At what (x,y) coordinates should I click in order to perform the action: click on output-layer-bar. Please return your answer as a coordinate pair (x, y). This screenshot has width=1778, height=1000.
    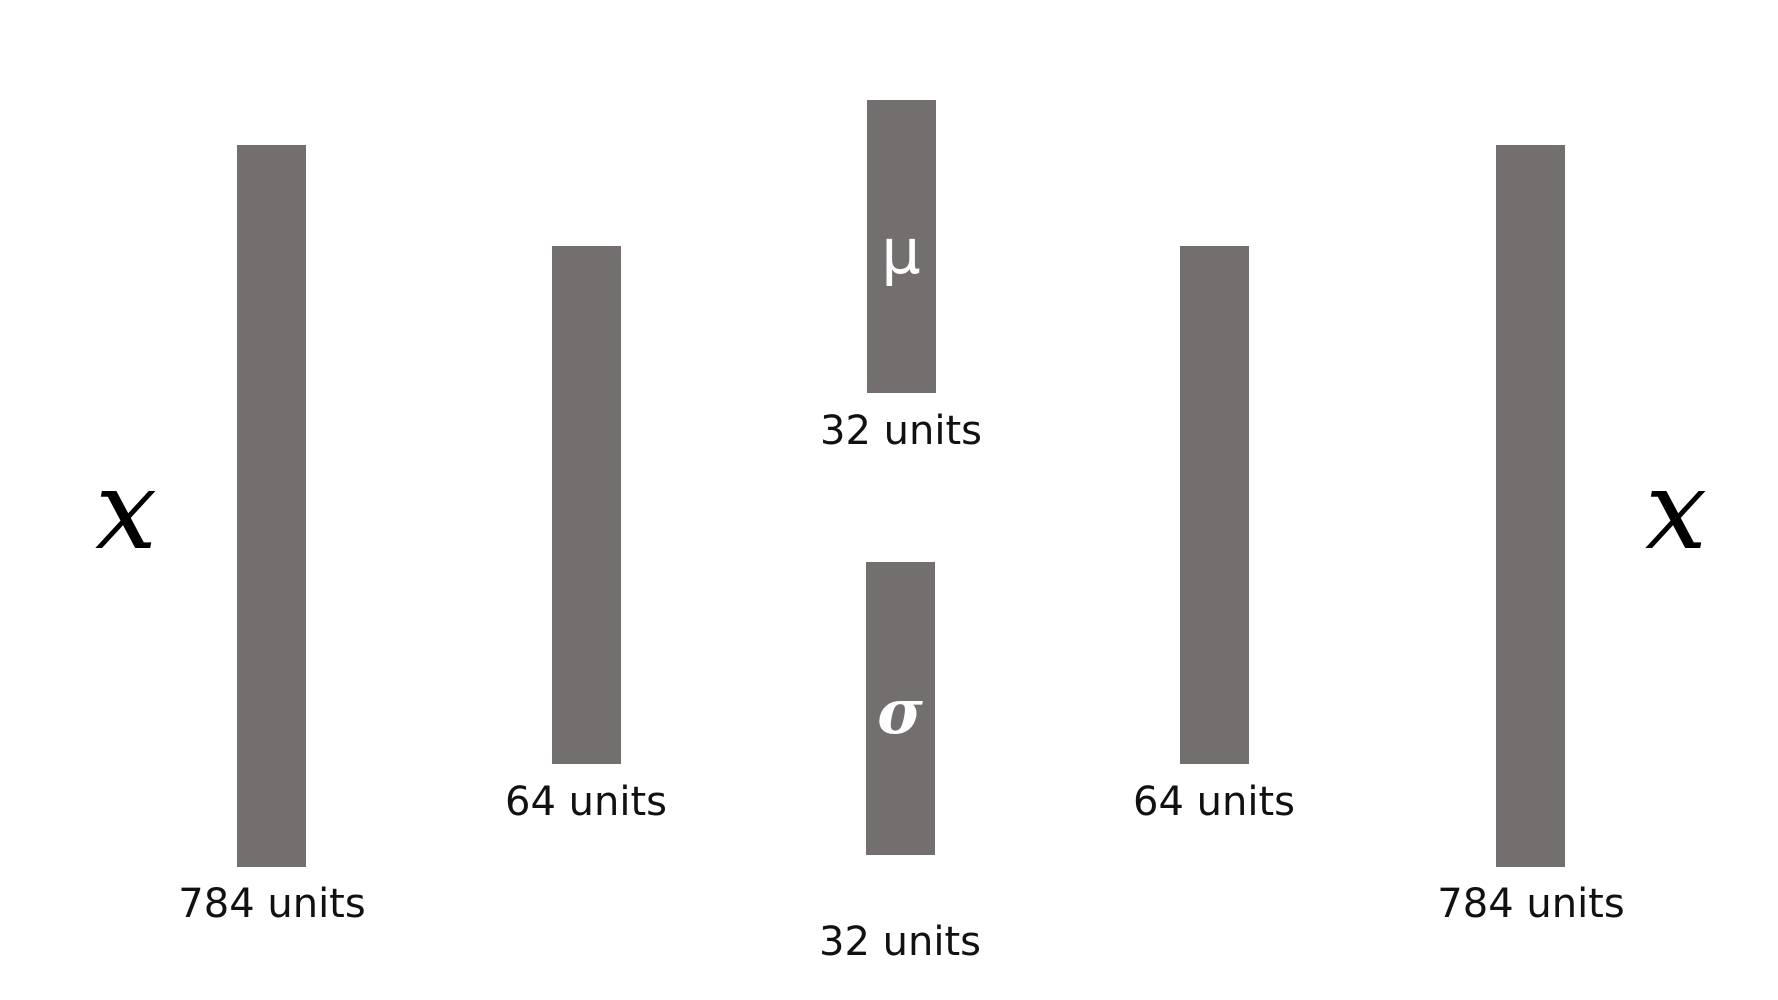
    Looking at the image, I should click on (1530, 506).